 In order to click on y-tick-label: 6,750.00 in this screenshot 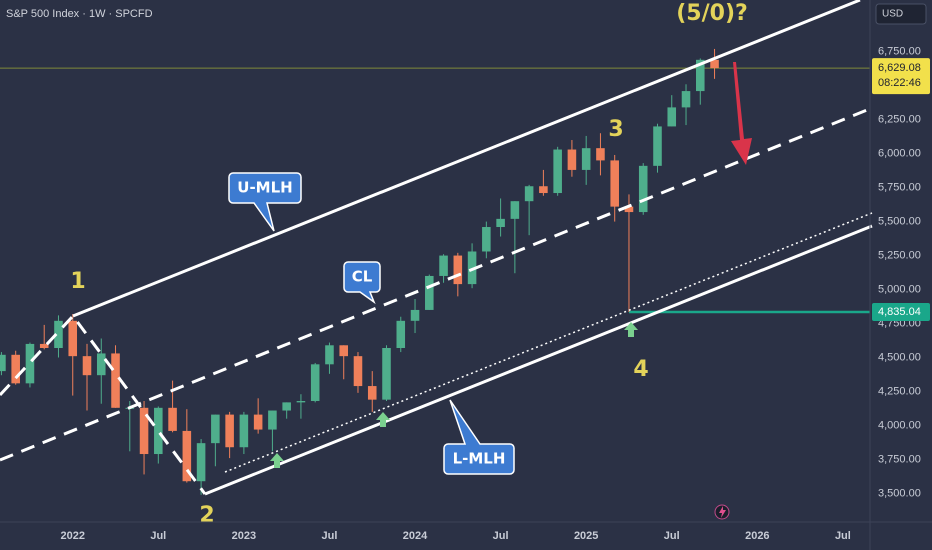, I will do `click(899, 52)`.